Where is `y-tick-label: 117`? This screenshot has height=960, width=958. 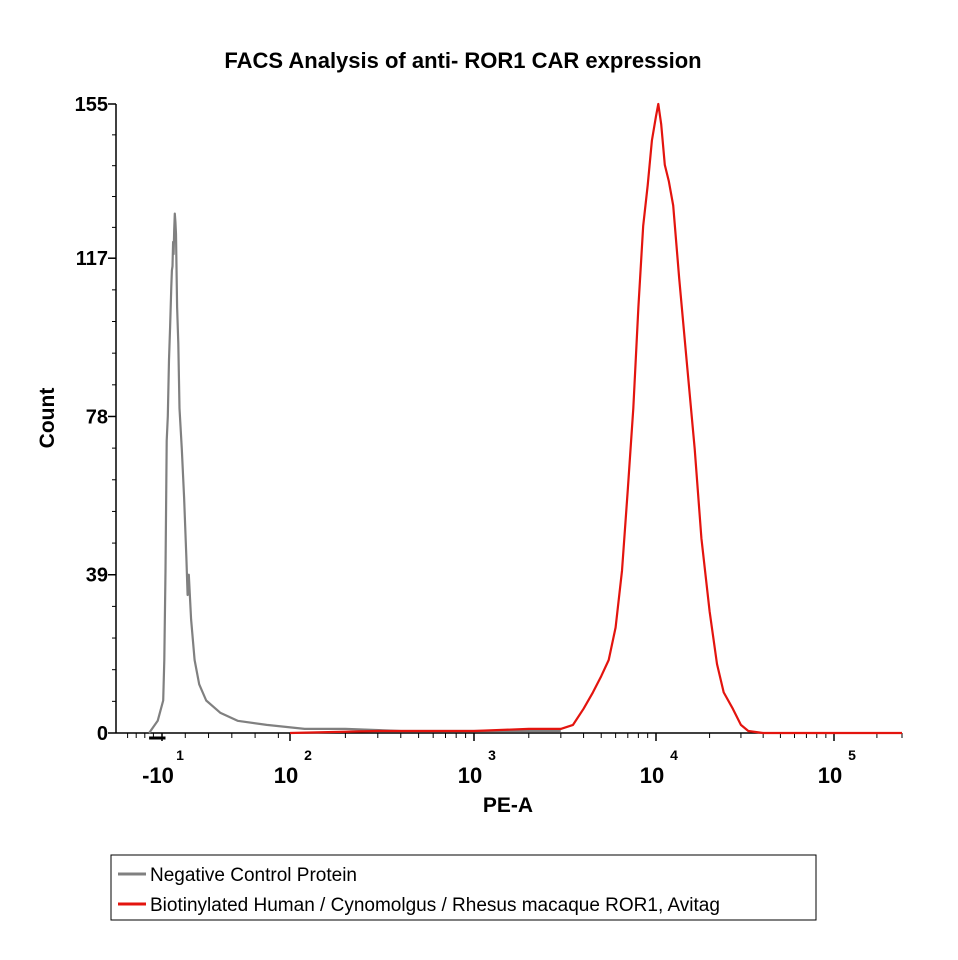
y-tick-label: 117 is located at coordinates (92, 259).